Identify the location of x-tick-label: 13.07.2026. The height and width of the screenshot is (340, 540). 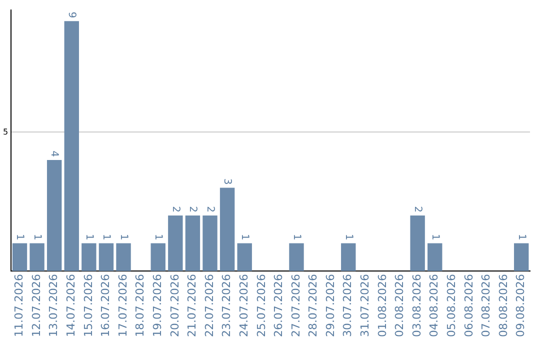
(53, 306).